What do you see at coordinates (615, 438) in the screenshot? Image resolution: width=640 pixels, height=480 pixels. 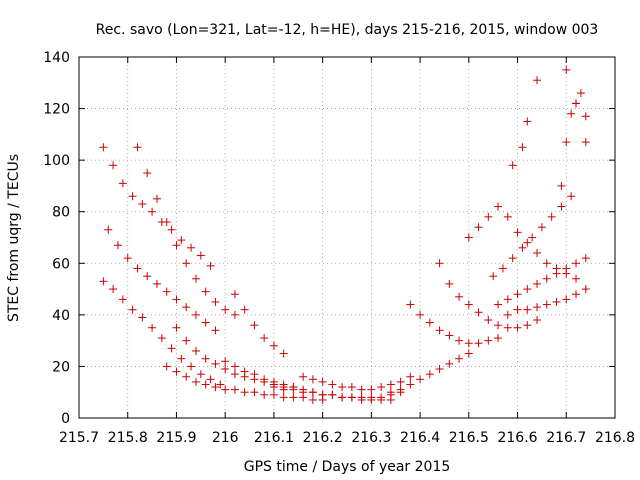 I see `x-tick-label: 216.8` at bounding box center [615, 438].